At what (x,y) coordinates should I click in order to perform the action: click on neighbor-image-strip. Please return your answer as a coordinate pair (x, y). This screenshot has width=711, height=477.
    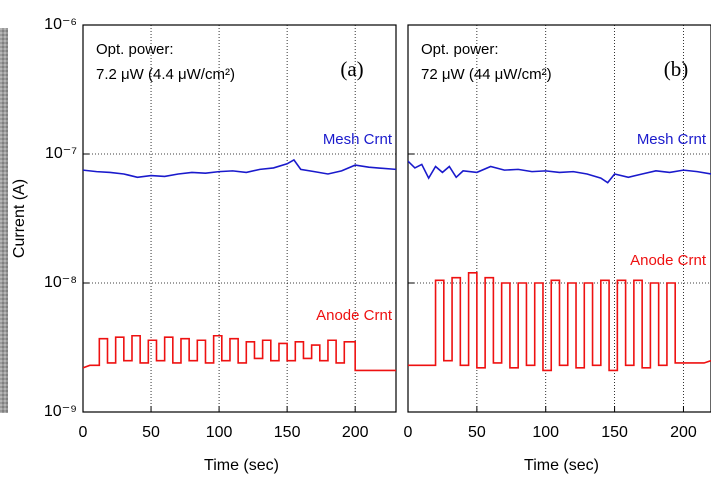
    Looking at the image, I should click on (4, 220).